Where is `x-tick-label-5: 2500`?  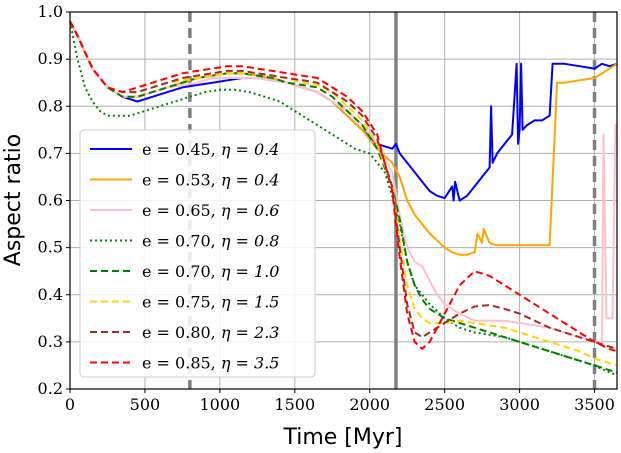
x-tick-label-5: 2500 is located at coordinates (444, 404).